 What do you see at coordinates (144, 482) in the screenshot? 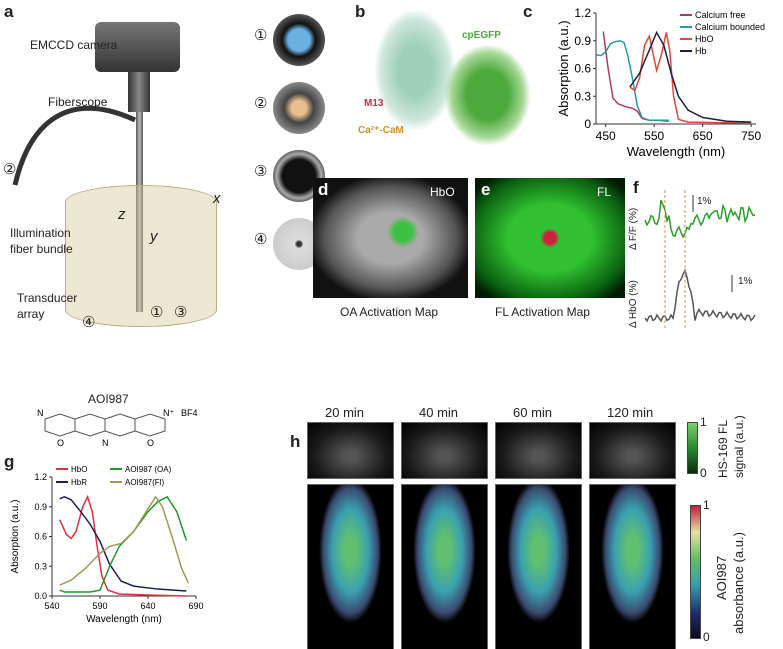
I see `legend-entry: AOI987(Fl)` at bounding box center [144, 482].